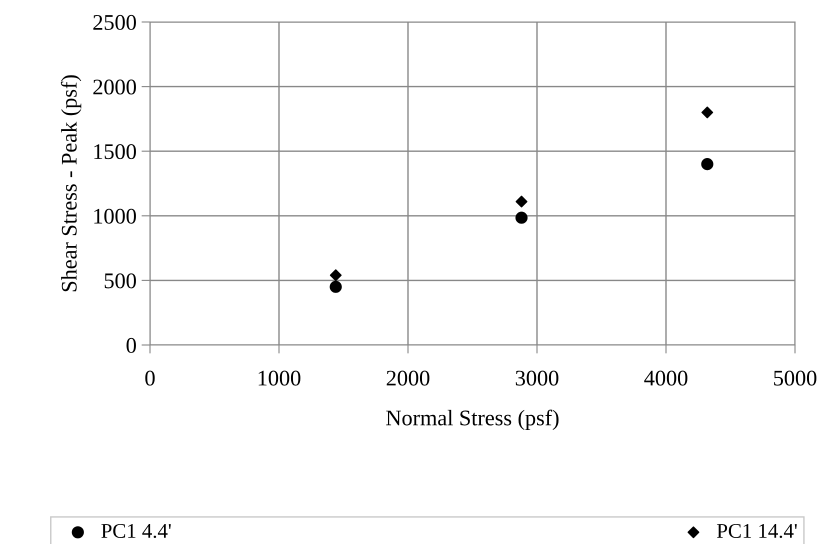 The width and height of the screenshot is (828, 544). What do you see at coordinates (131, 345) in the screenshot?
I see `y-tick-label: 0` at bounding box center [131, 345].